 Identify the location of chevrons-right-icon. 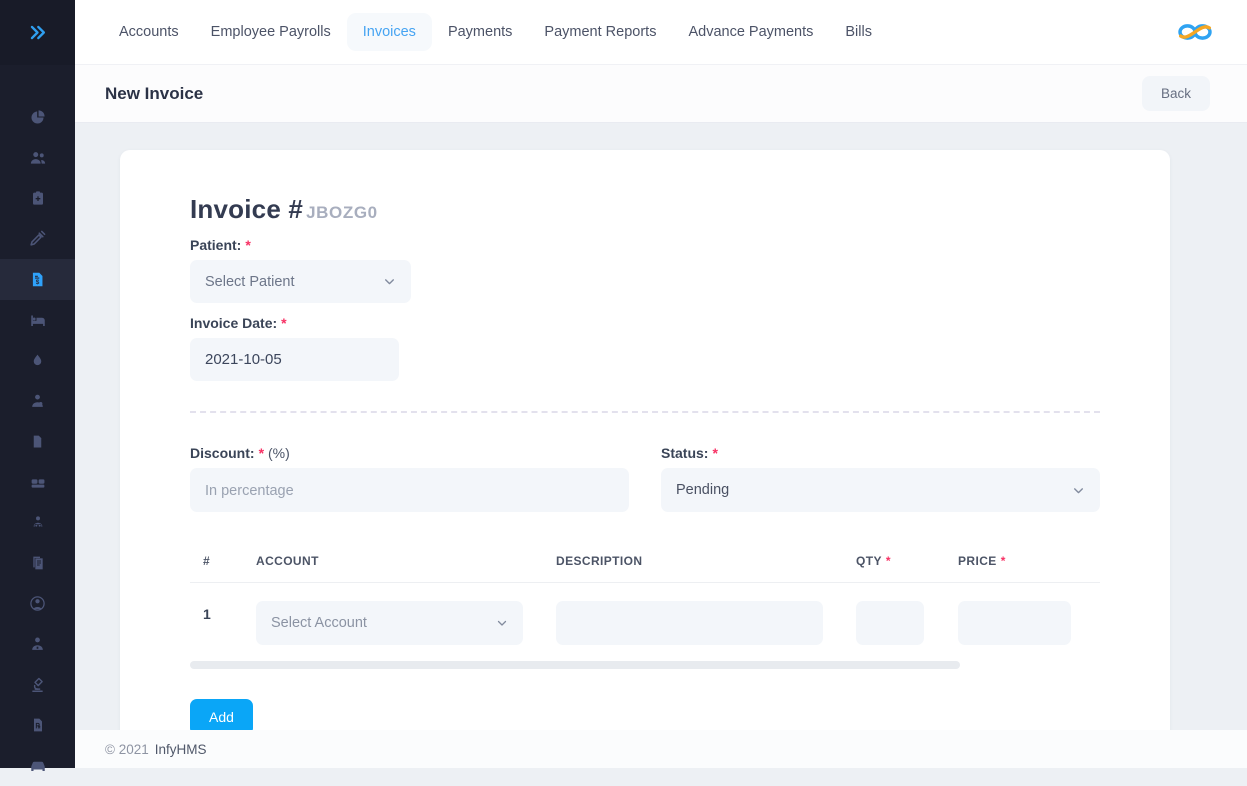
(37, 32).